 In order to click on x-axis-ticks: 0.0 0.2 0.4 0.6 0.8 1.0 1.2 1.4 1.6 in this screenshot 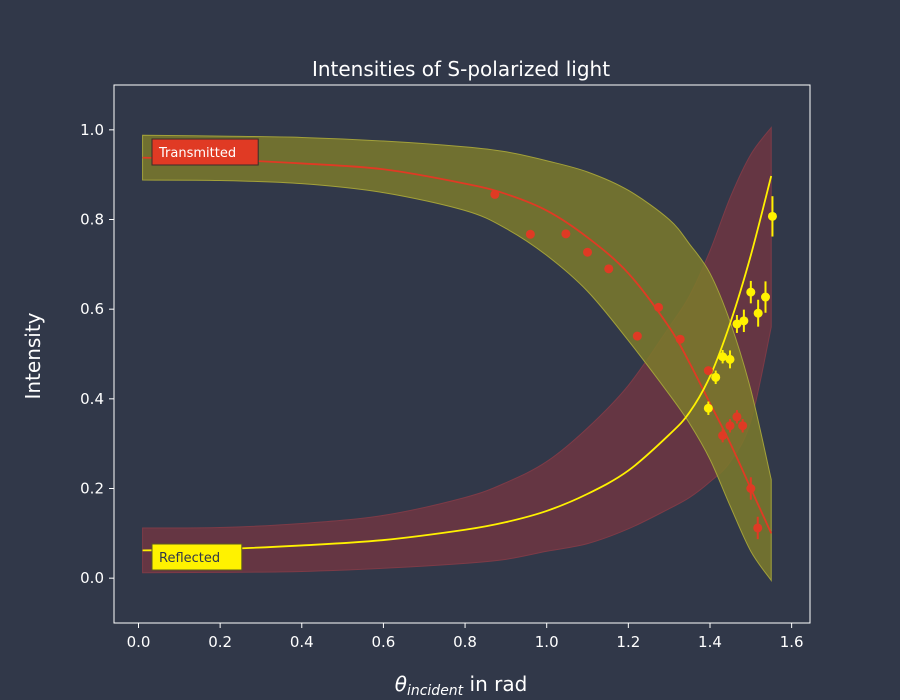, I will do `click(465, 637)`.